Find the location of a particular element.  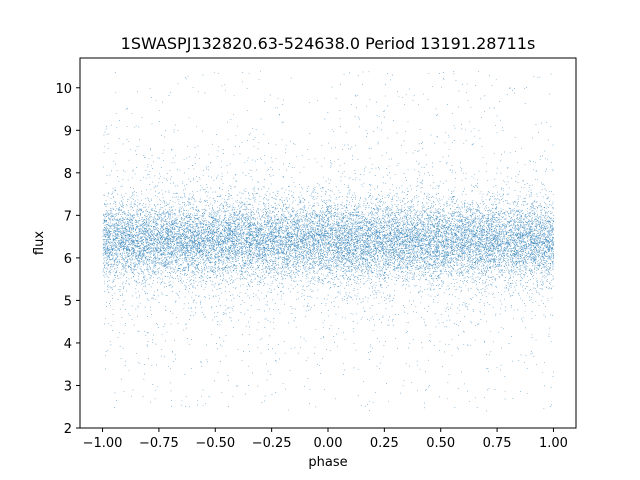

x-tick-label: −0.50 is located at coordinates (215, 443).